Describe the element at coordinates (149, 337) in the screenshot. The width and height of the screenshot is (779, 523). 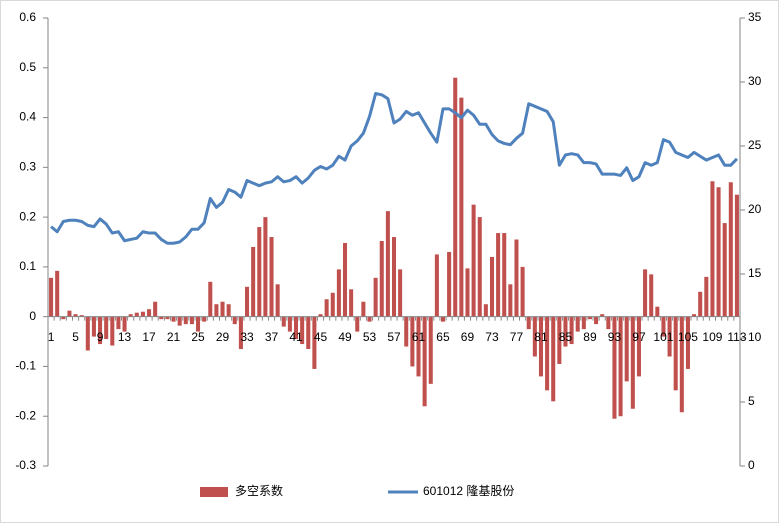
I see `x-tick-label: 17` at that location.